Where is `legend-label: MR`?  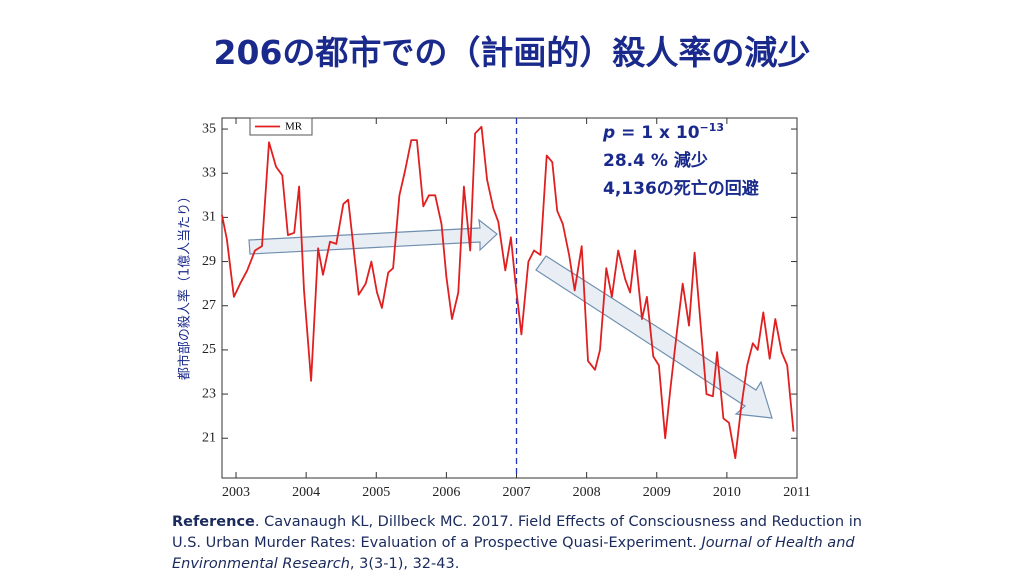 legend-label: MR is located at coordinates (294, 127).